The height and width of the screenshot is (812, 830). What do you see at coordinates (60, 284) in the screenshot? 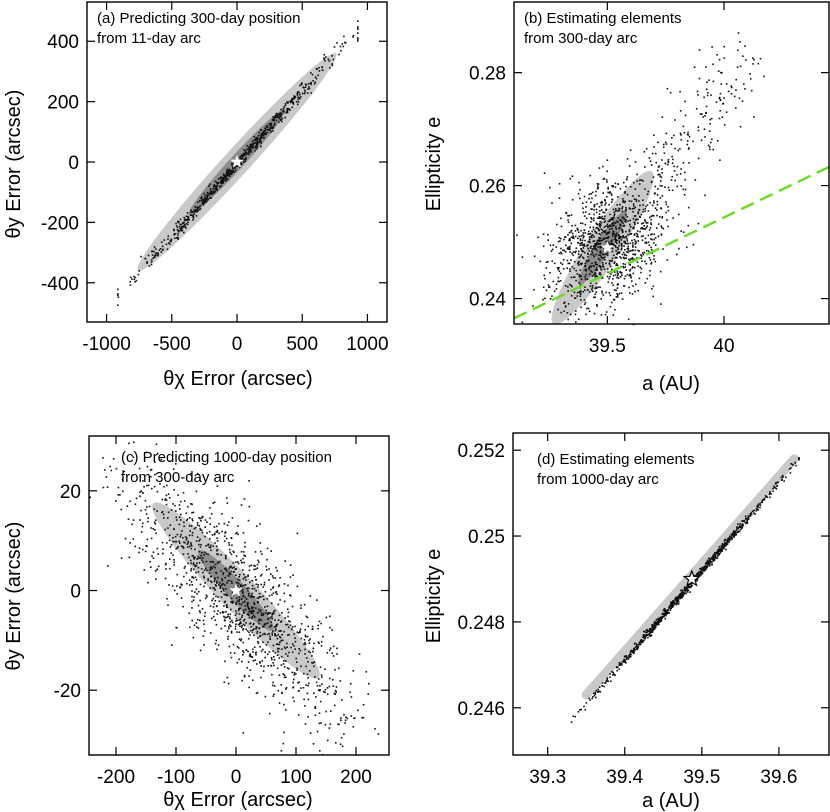
I see `panel-a-ytick-label: -400` at bounding box center [60, 284].